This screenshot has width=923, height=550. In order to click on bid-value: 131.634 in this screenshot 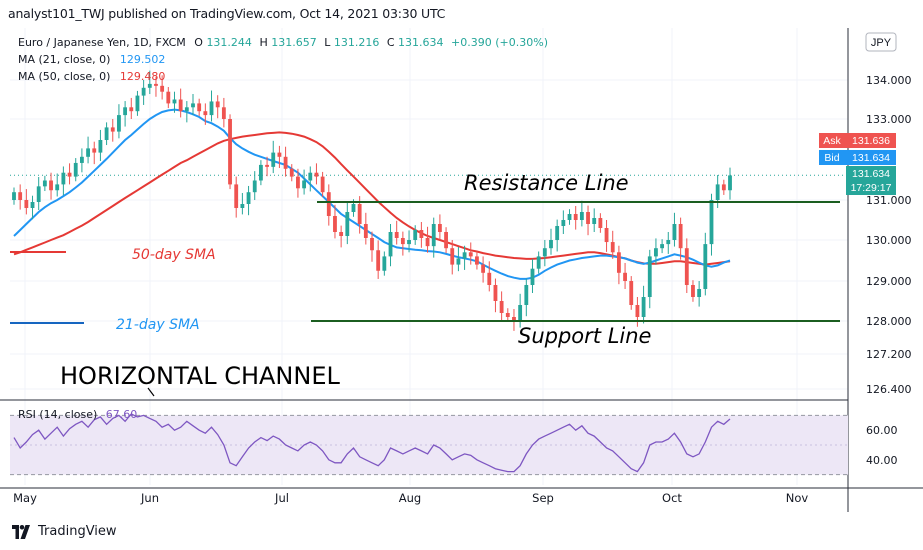, I will do `click(871, 158)`.